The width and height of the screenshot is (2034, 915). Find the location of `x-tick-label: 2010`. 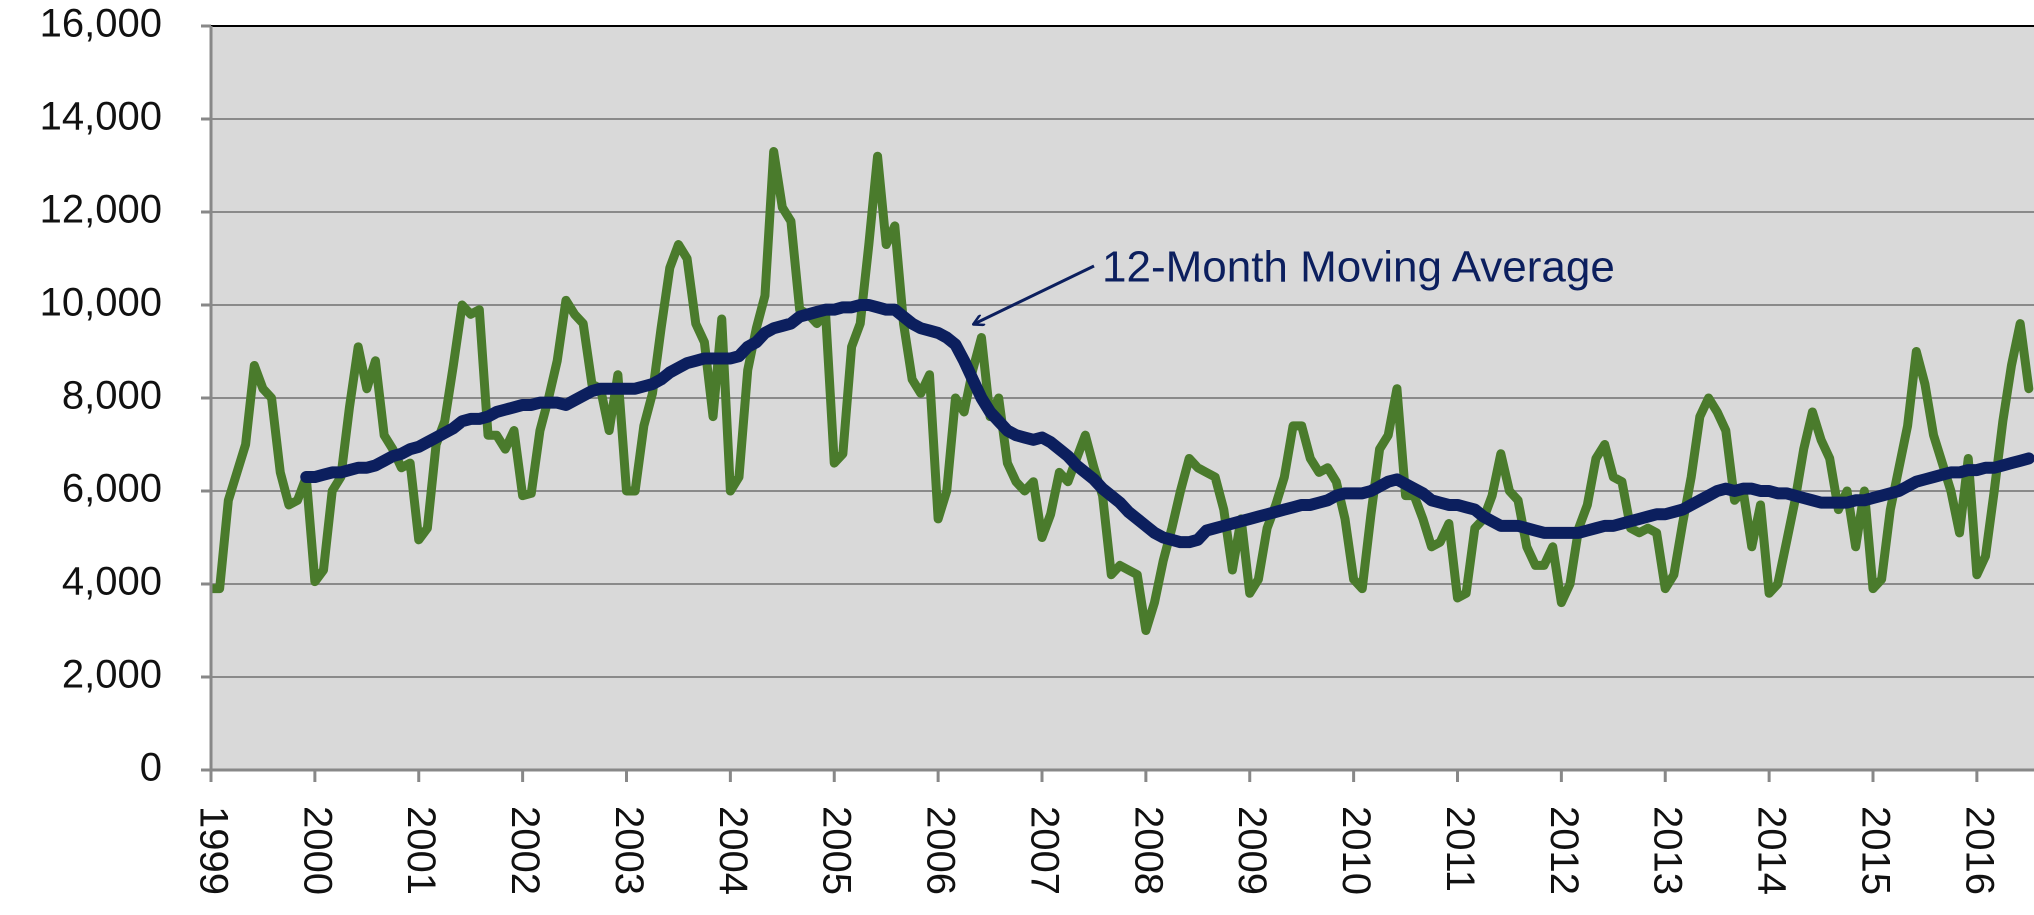

x-tick-label: 2010 is located at coordinates (1356, 850).